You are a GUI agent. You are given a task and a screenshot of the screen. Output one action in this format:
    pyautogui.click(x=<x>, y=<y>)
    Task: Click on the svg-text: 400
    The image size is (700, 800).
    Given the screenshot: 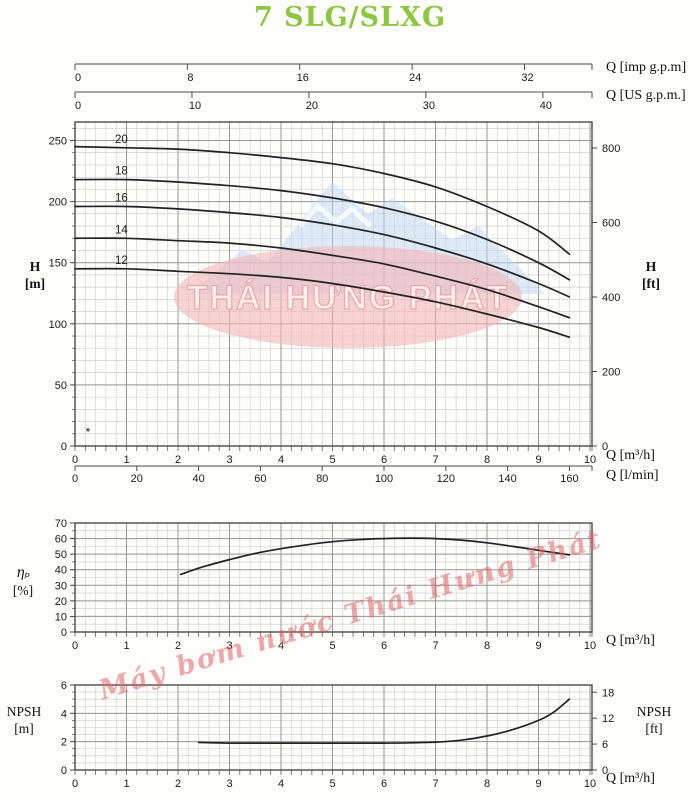 What is the action you would take?
    pyautogui.click(x=611, y=298)
    